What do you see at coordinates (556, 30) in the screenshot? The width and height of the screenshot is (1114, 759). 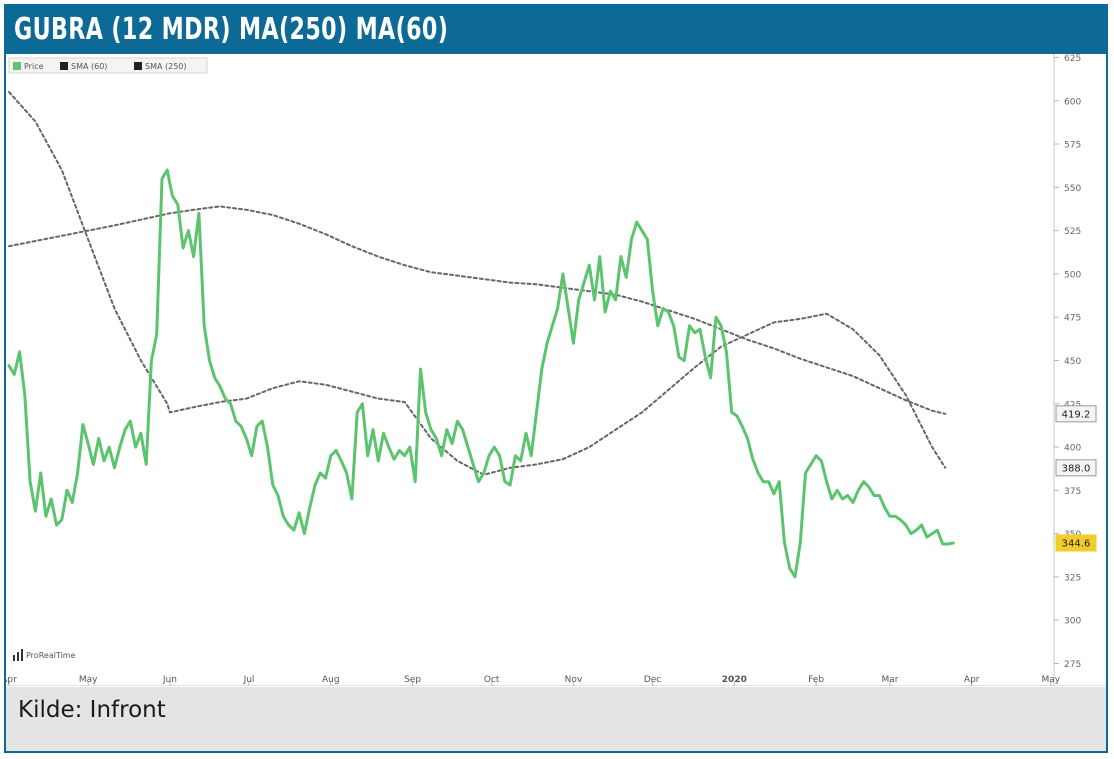 I see `title-bar: GUBRA (12 MDR) MA(250) MA(60)` at bounding box center [556, 30].